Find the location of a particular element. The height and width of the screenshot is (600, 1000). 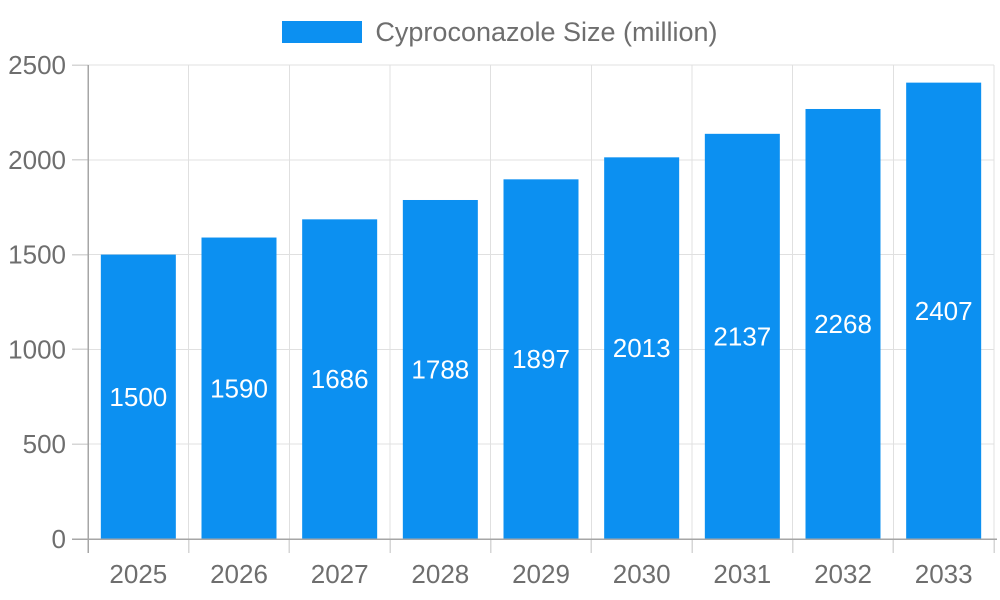

bar-2027 is located at coordinates (340, 379).